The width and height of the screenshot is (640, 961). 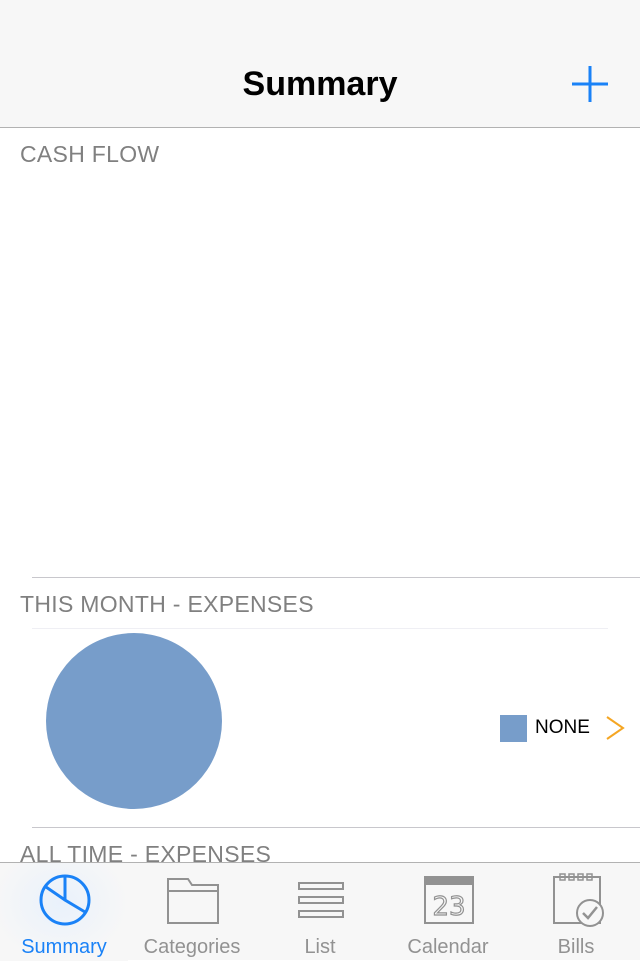 I want to click on tab-bills: Bills, so click(x=576, y=912).